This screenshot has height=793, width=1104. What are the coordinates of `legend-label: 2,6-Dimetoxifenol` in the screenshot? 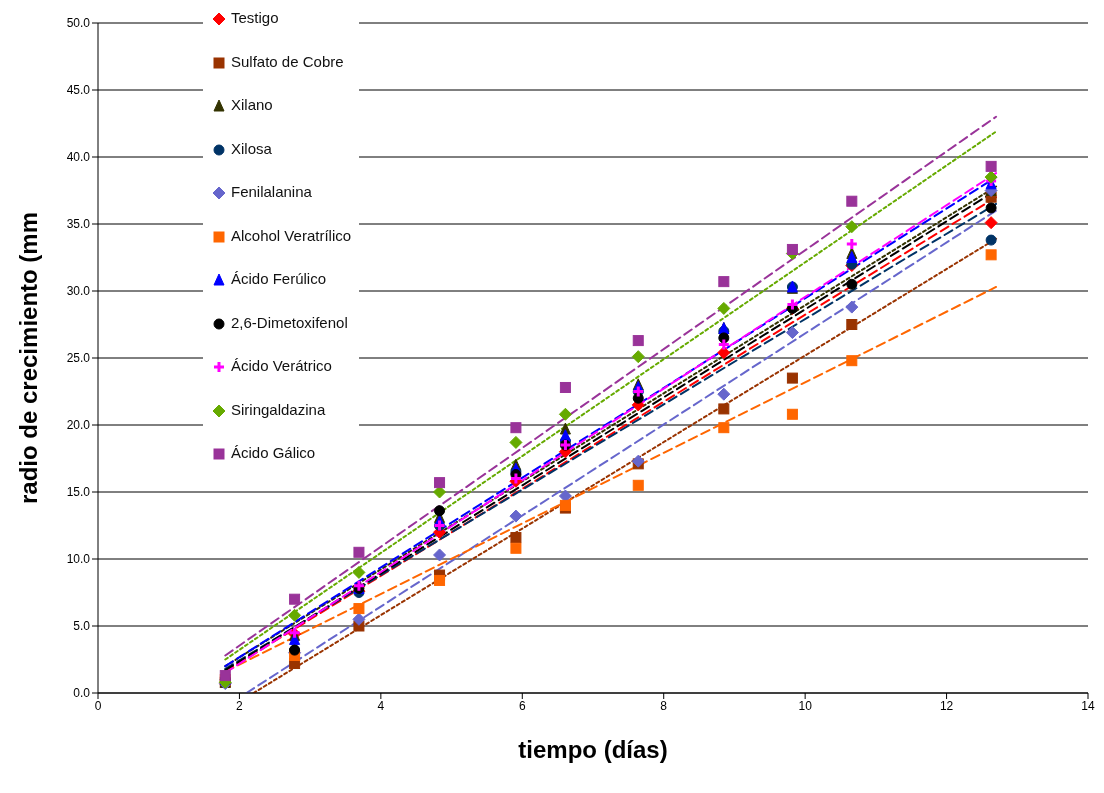 It's located at (289, 322).